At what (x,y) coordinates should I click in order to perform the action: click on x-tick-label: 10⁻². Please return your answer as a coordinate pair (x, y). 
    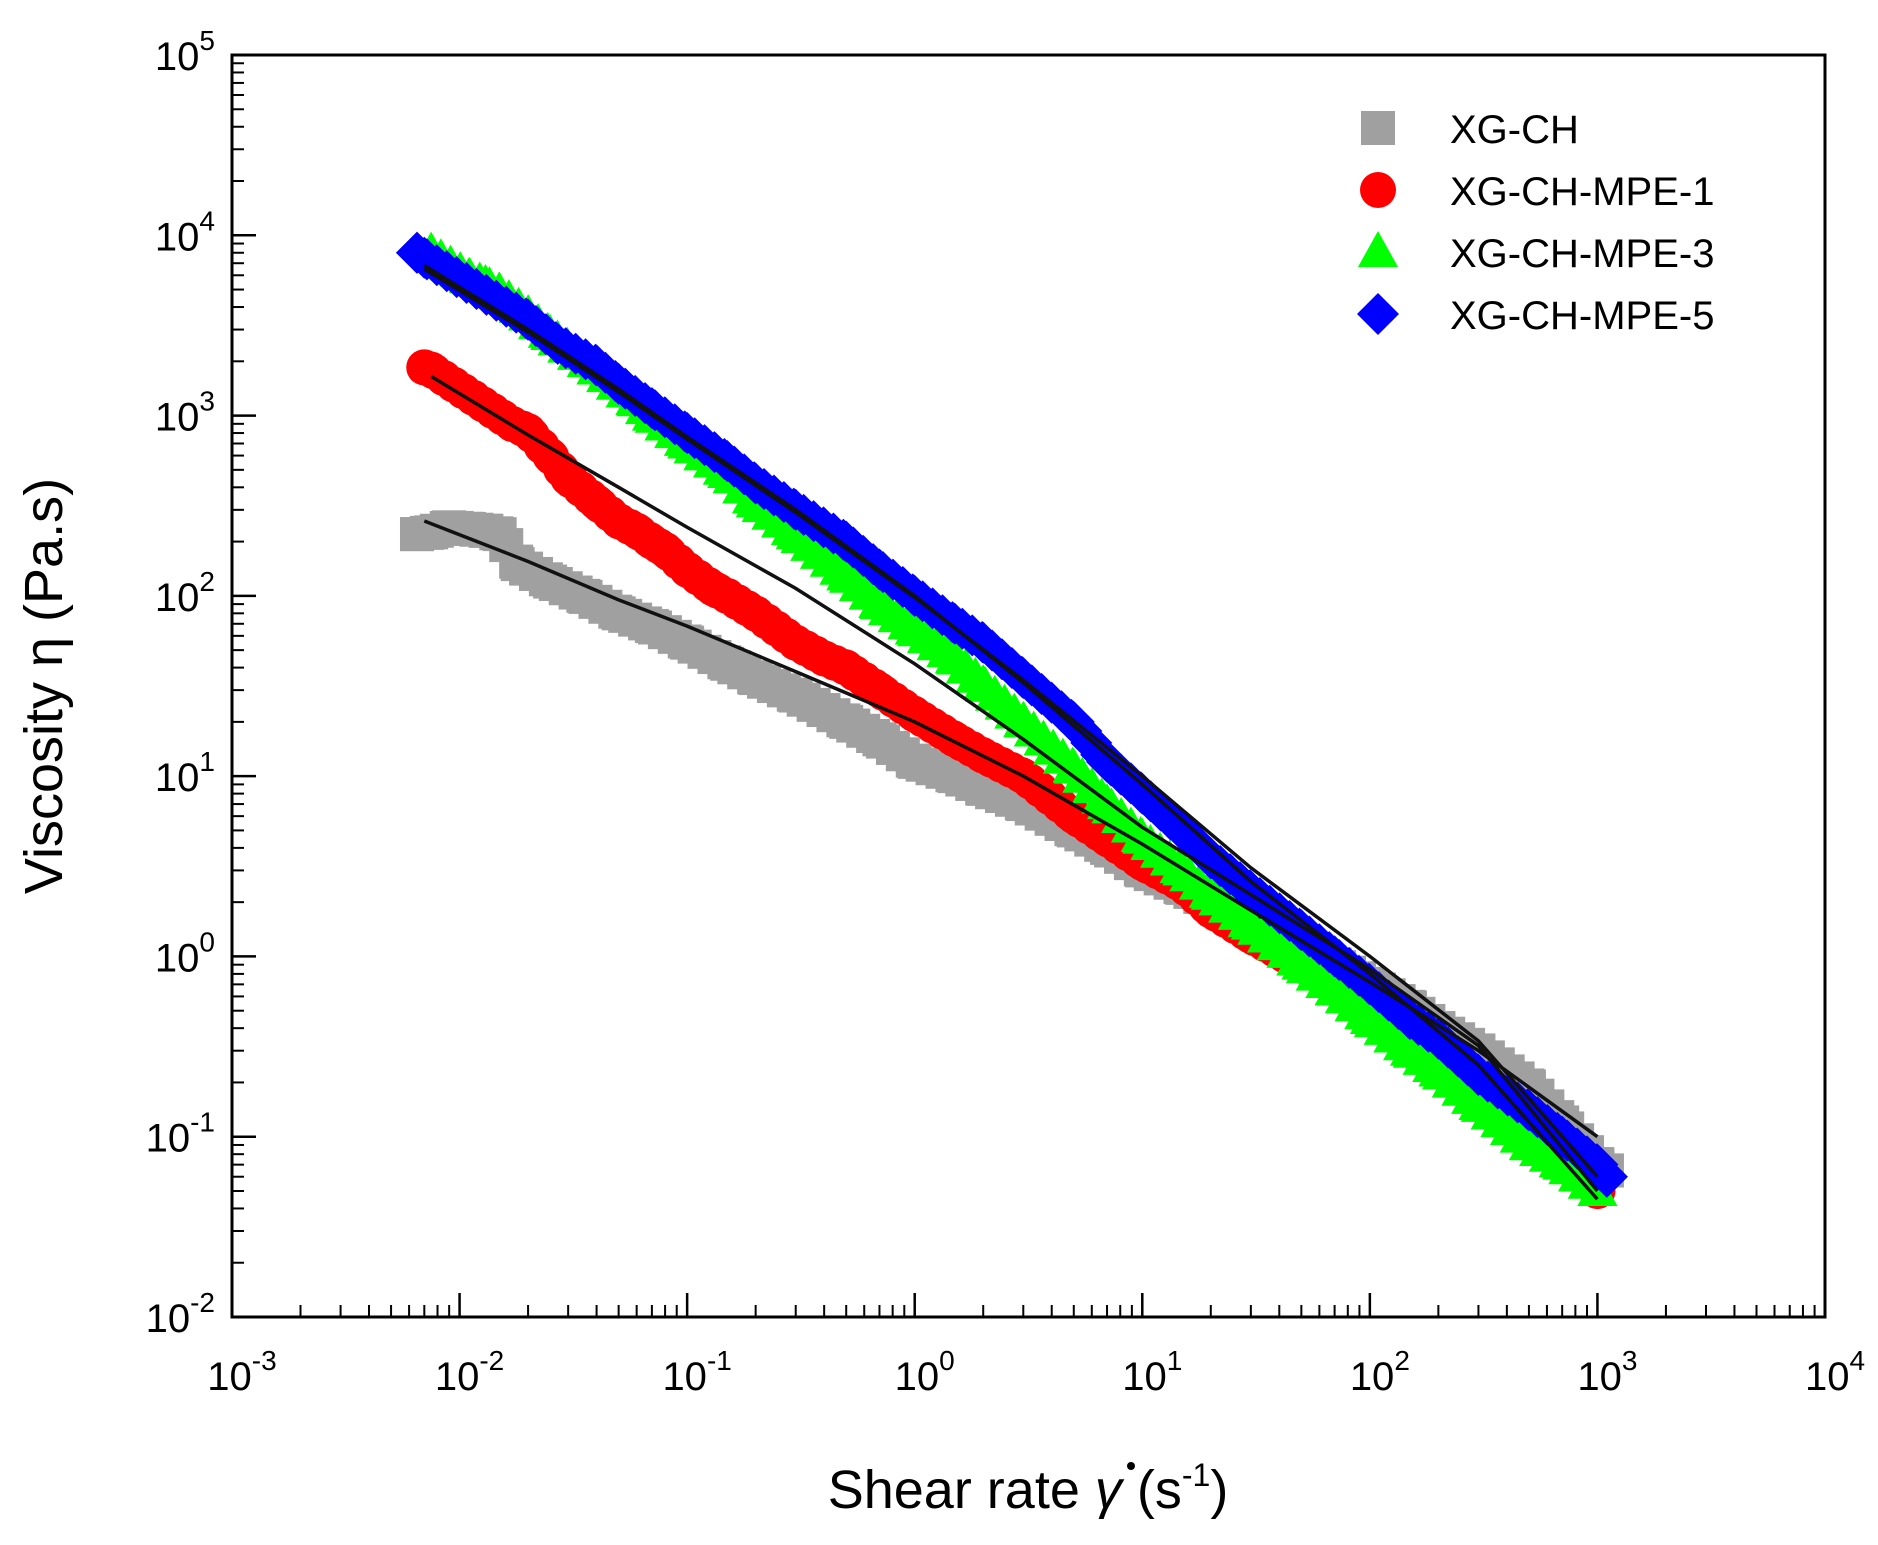
    Looking at the image, I should click on (469, 1372).